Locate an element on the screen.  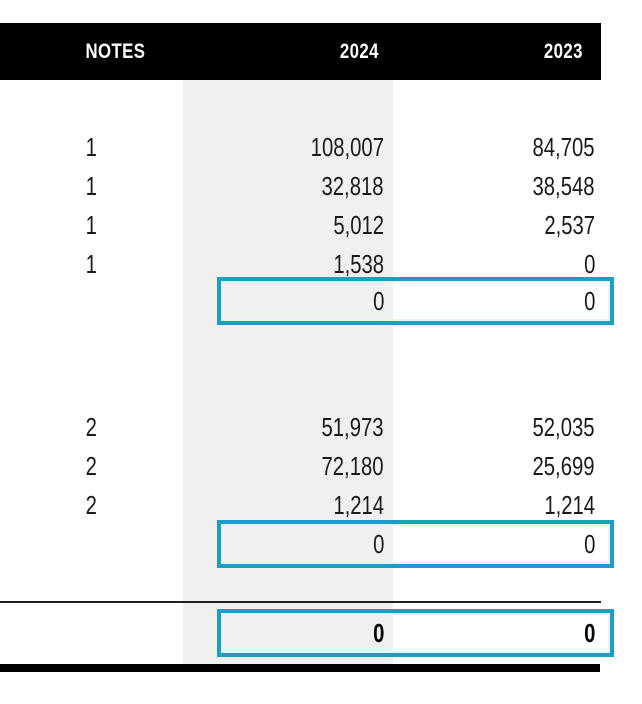
section-2-total-input-2023: 0 is located at coordinates (501, 544).